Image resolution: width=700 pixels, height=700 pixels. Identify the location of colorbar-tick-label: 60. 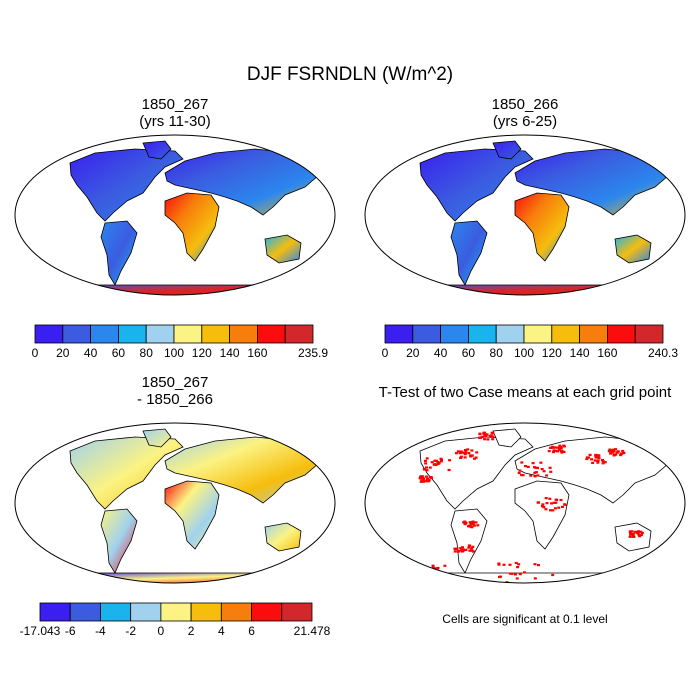
(469, 353).